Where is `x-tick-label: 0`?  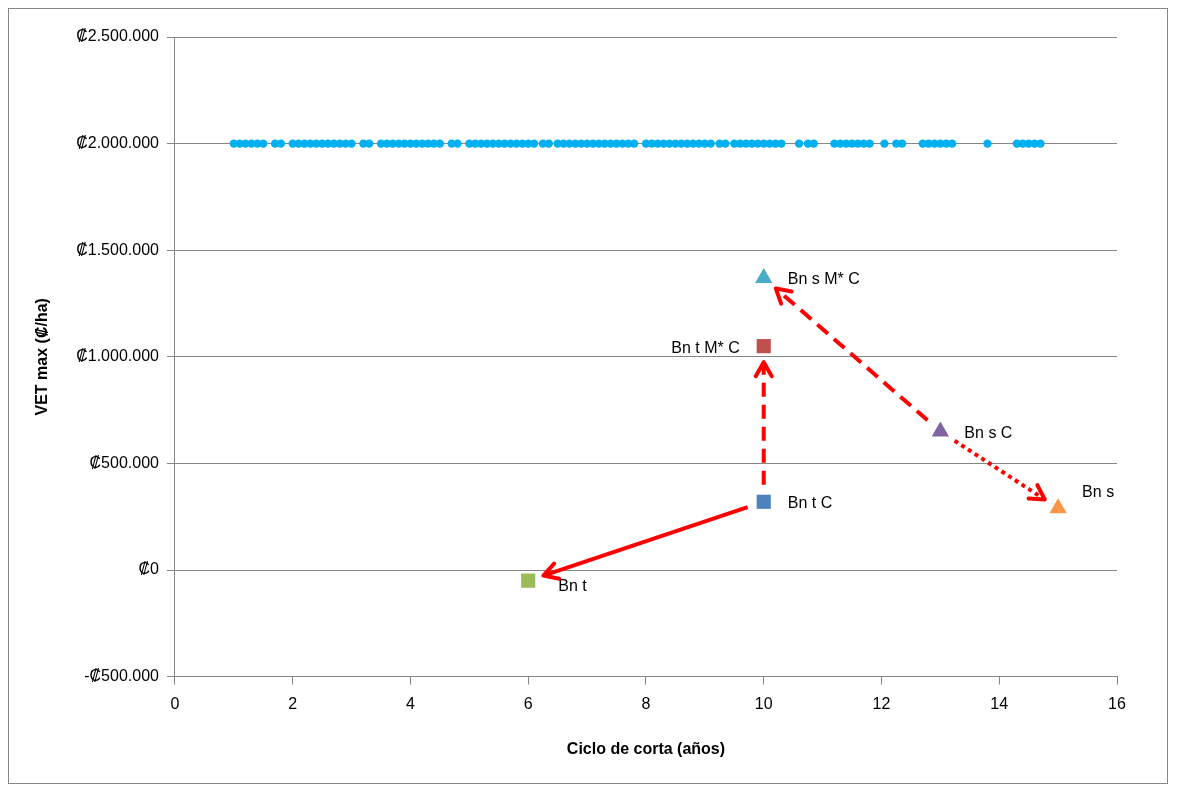
x-tick-label: 0 is located at coordinates (175, 703).